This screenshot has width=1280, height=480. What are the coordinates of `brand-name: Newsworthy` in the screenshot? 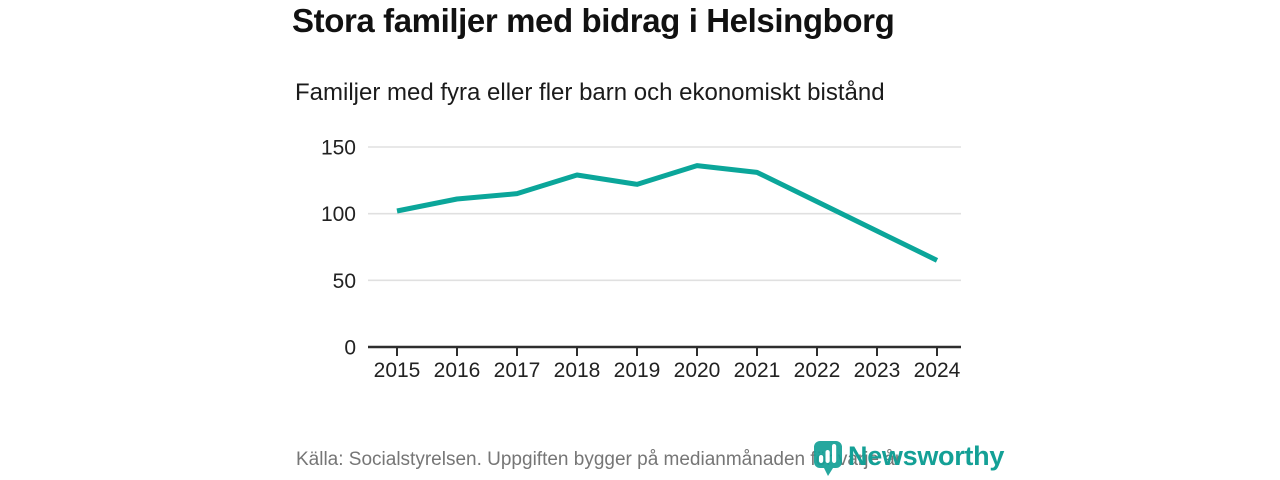 It's located at (926, 456).